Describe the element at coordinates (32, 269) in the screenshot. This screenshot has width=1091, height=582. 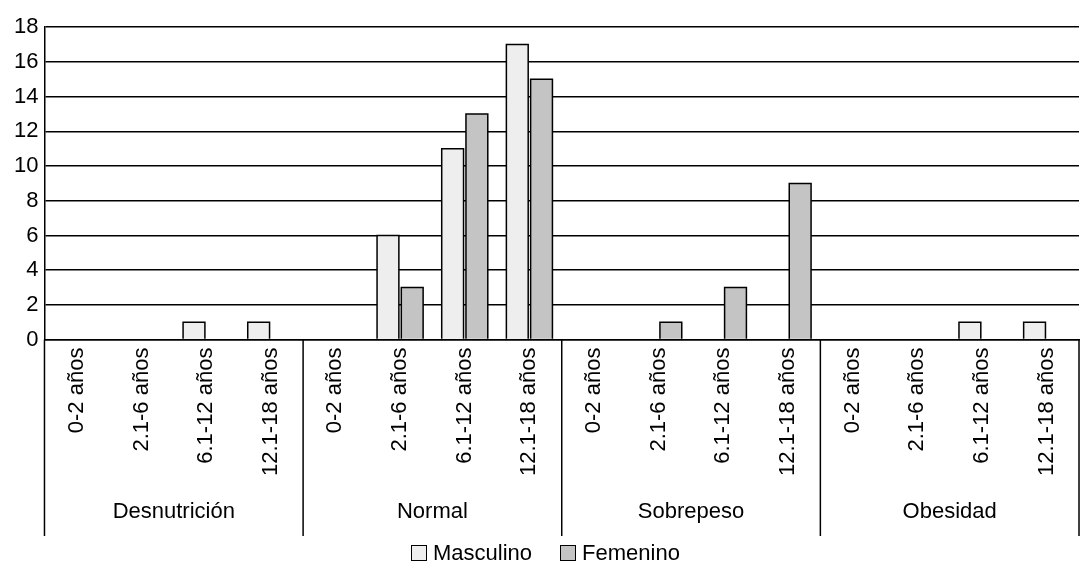
I see `y-tick-label: 4` at that location.